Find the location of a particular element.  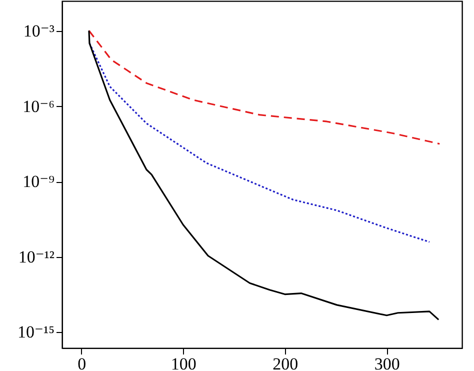

y-tick-label: 10⁻⁹ is located at coordinates (38, 182).